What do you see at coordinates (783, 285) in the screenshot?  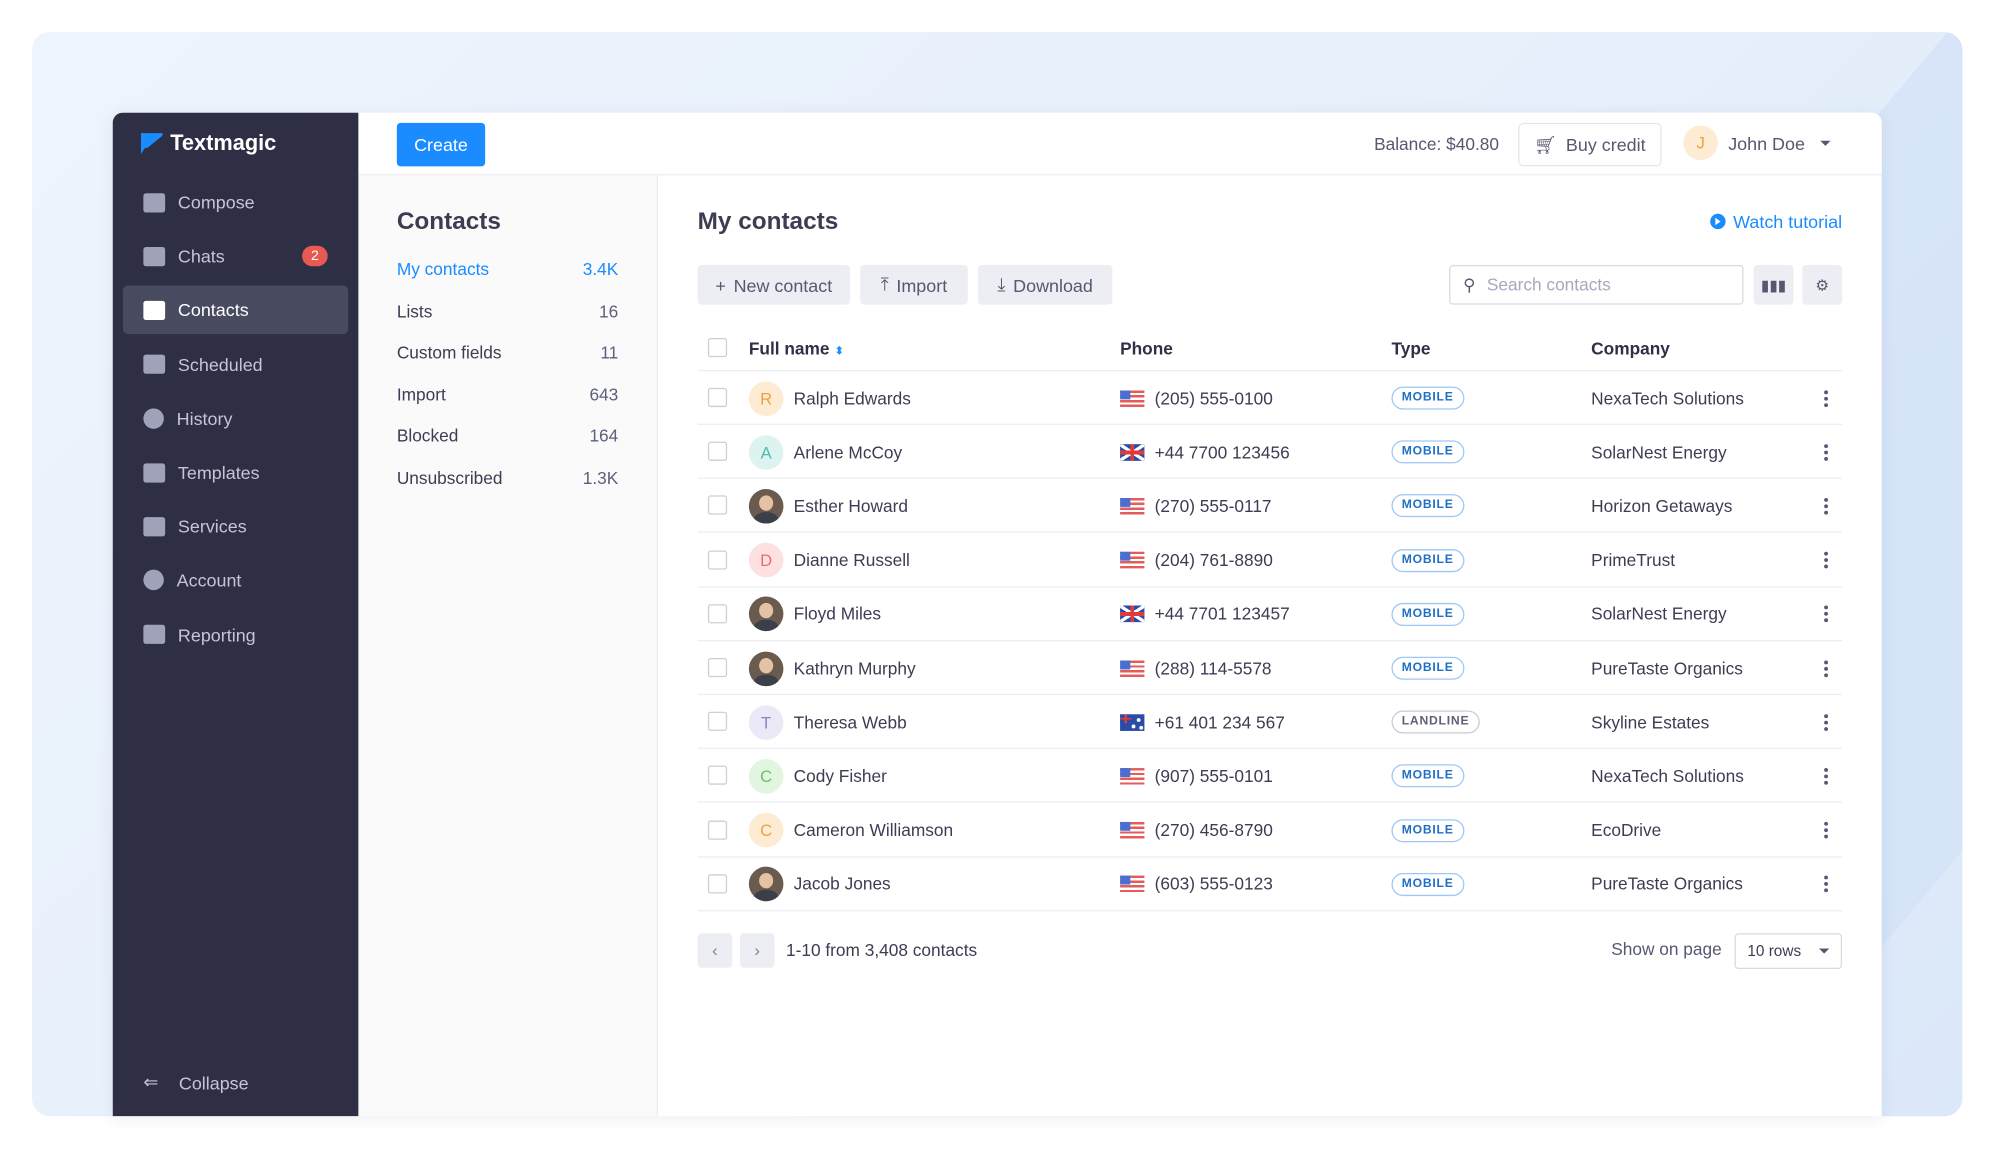 I see `new-contact-label: New contact` at bounding box center [783, 285].